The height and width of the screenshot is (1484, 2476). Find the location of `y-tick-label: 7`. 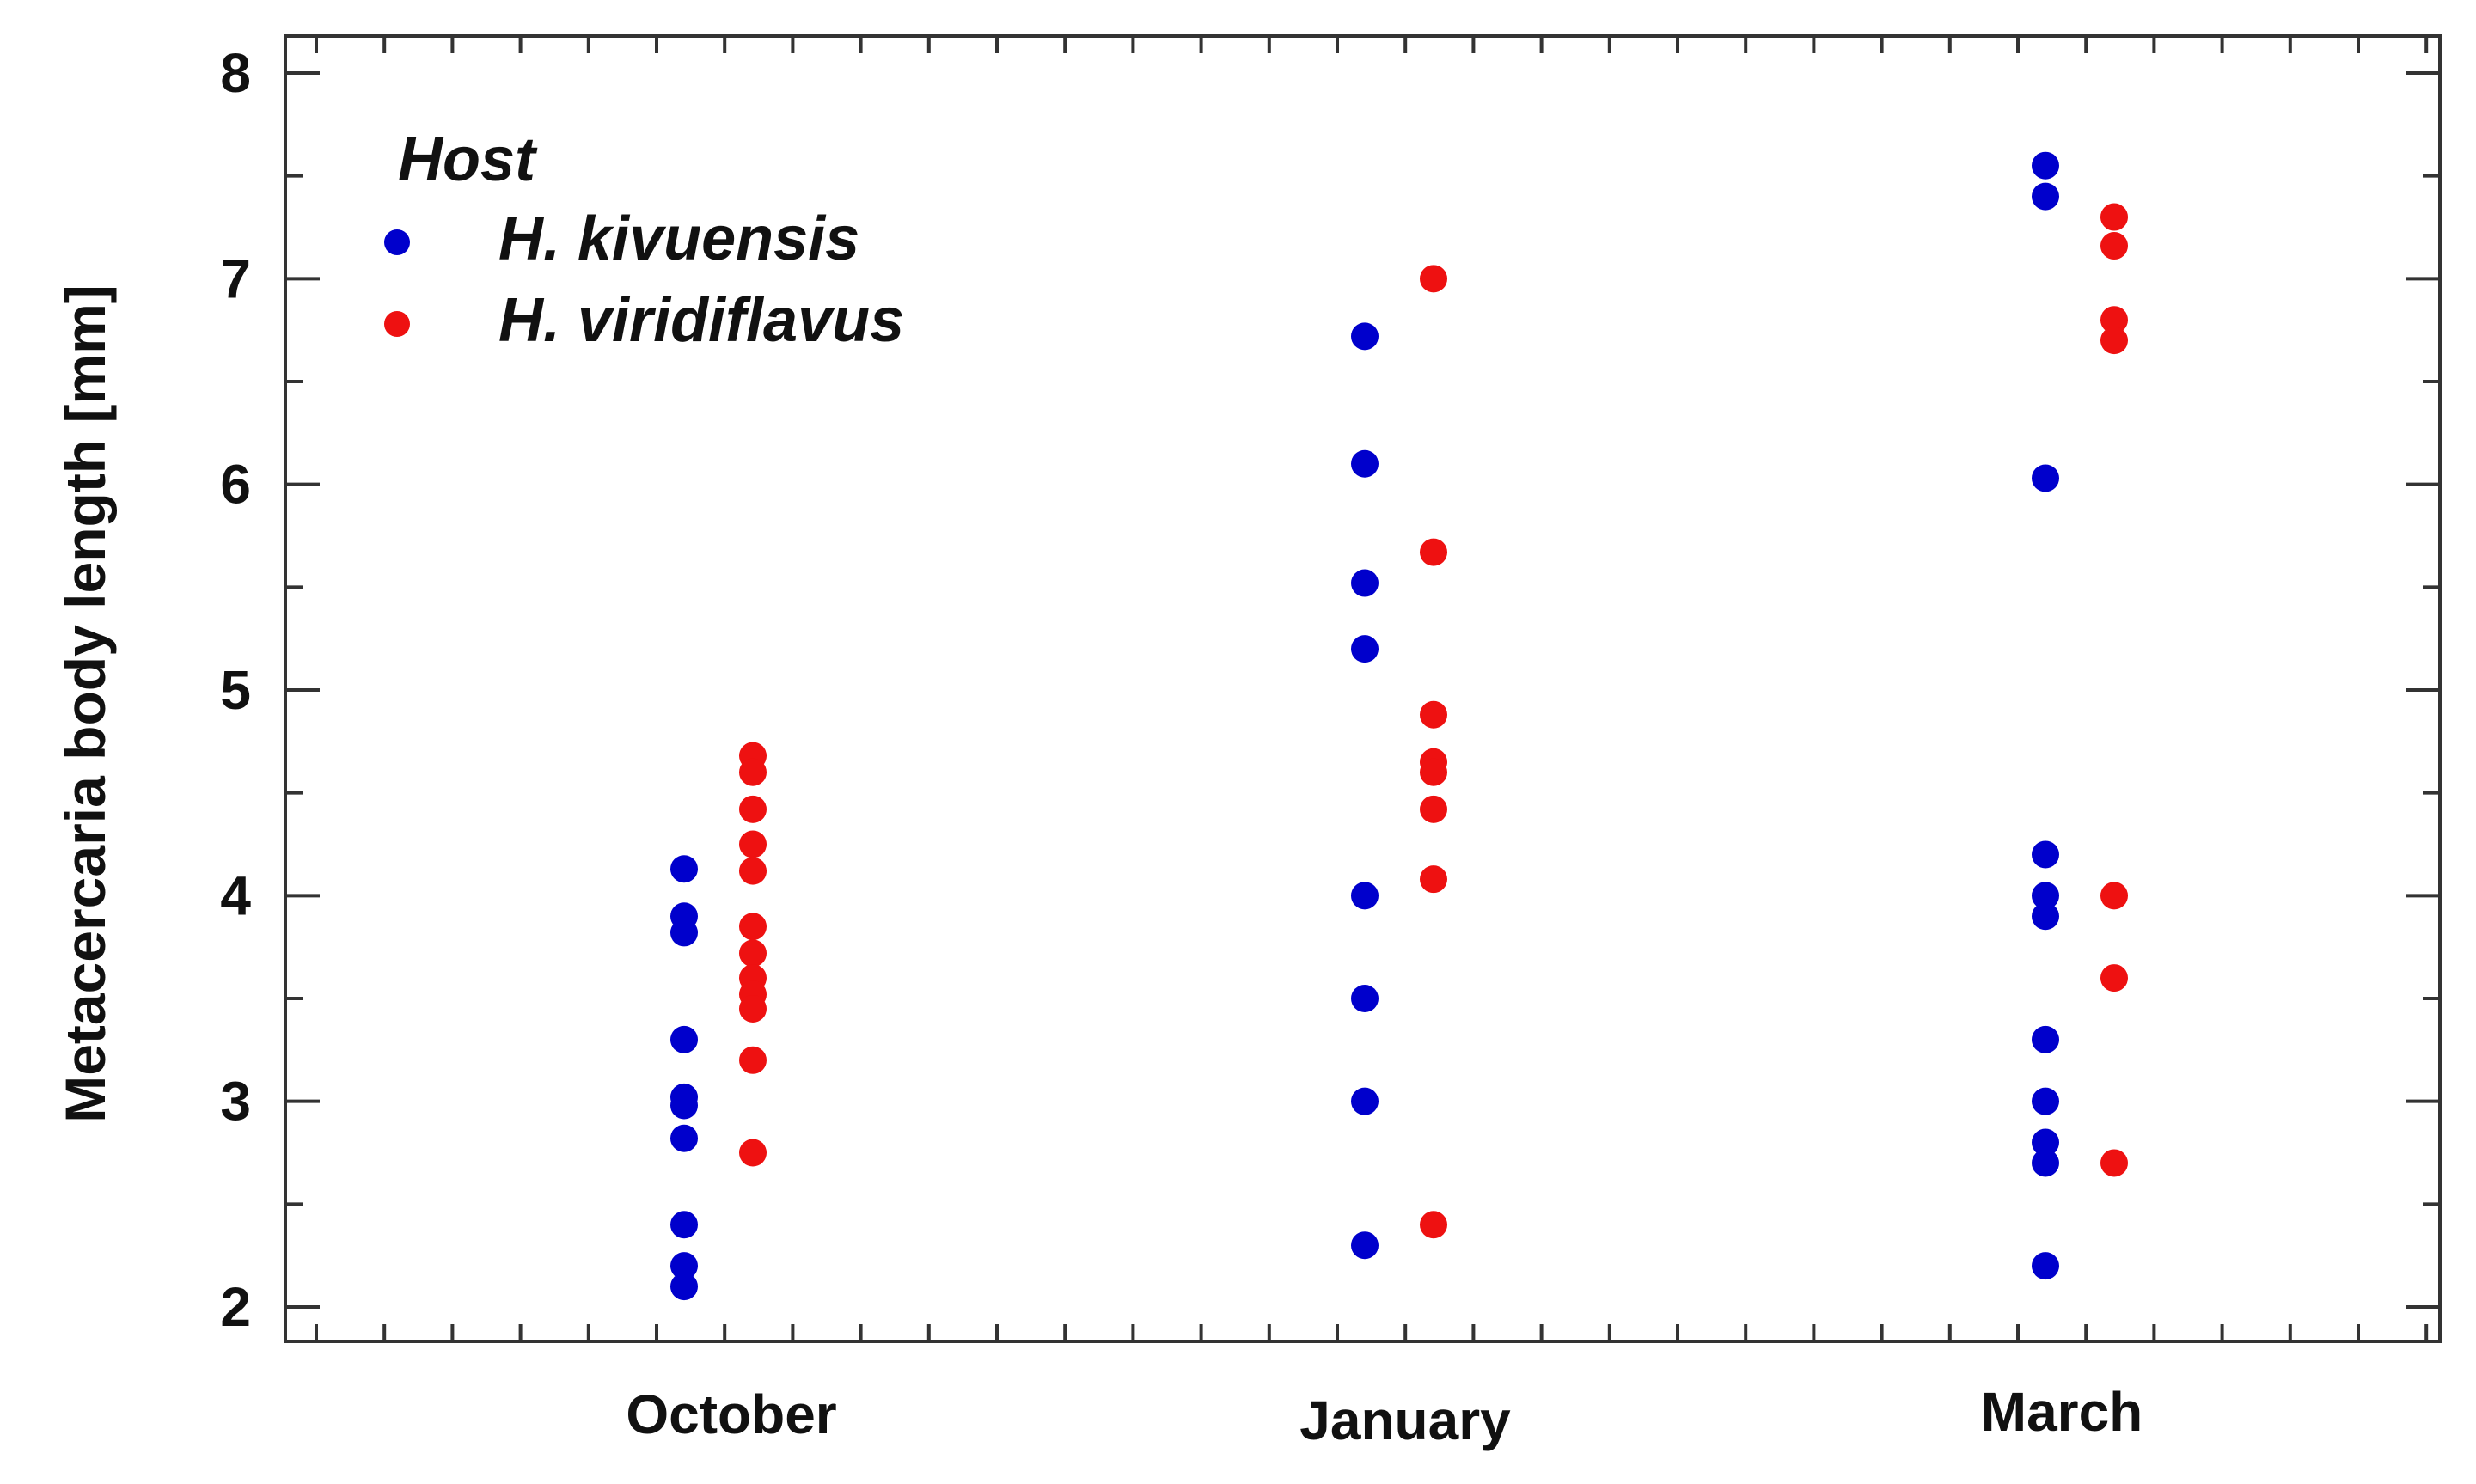

y-tick-label: 7 is located at coordinates (235, 278).